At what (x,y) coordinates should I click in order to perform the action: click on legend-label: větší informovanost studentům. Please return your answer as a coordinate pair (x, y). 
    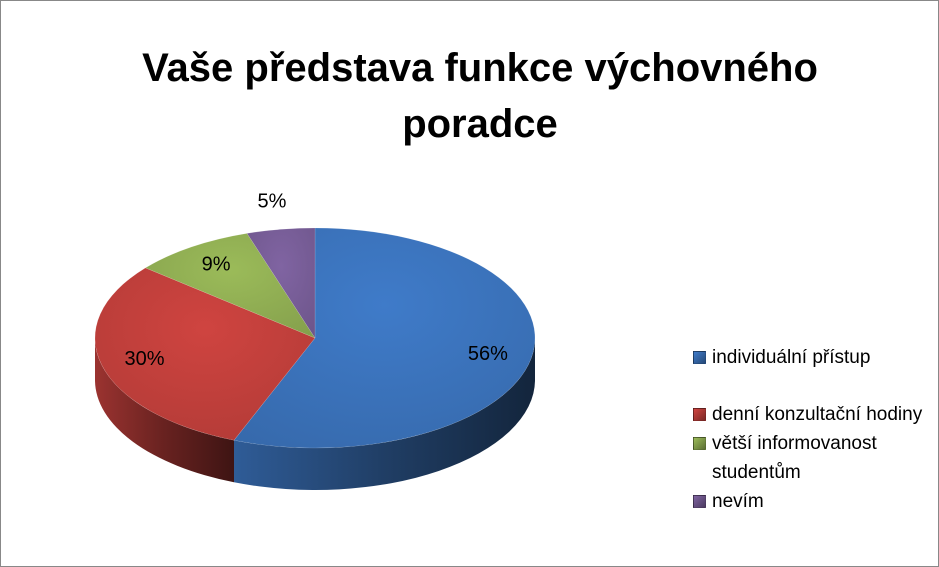
    Looking at the image, I should click on (794, 458).